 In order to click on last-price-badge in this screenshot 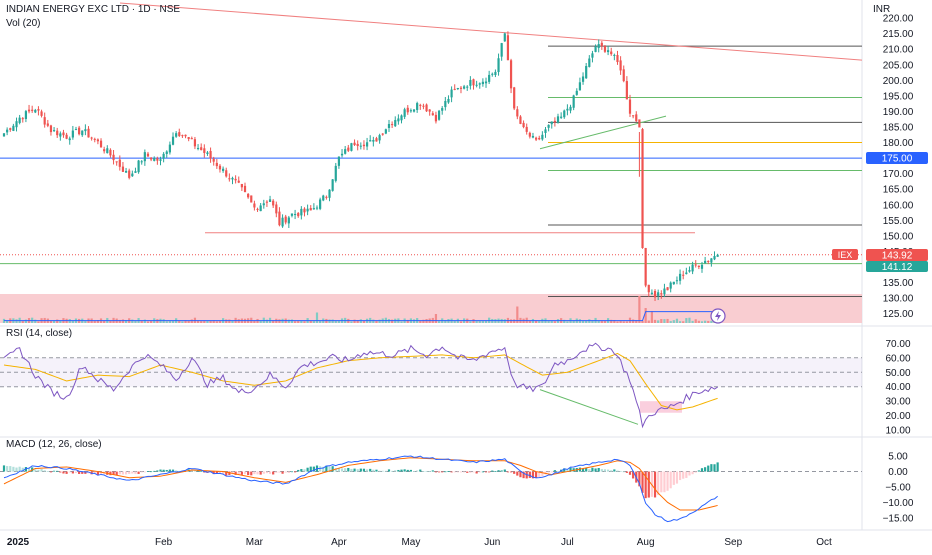, I will do `click(897, 255)`.